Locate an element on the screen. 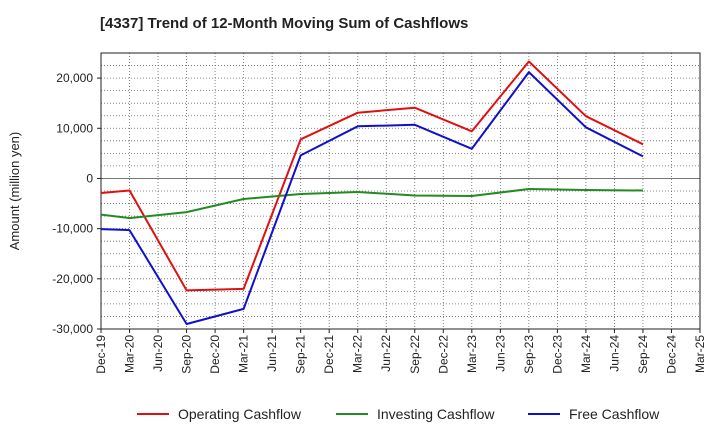 Image resolution: width=720 pixels, height=440 pixels. x-tick-label: Jun-24 is located at coordinates (614, 353).